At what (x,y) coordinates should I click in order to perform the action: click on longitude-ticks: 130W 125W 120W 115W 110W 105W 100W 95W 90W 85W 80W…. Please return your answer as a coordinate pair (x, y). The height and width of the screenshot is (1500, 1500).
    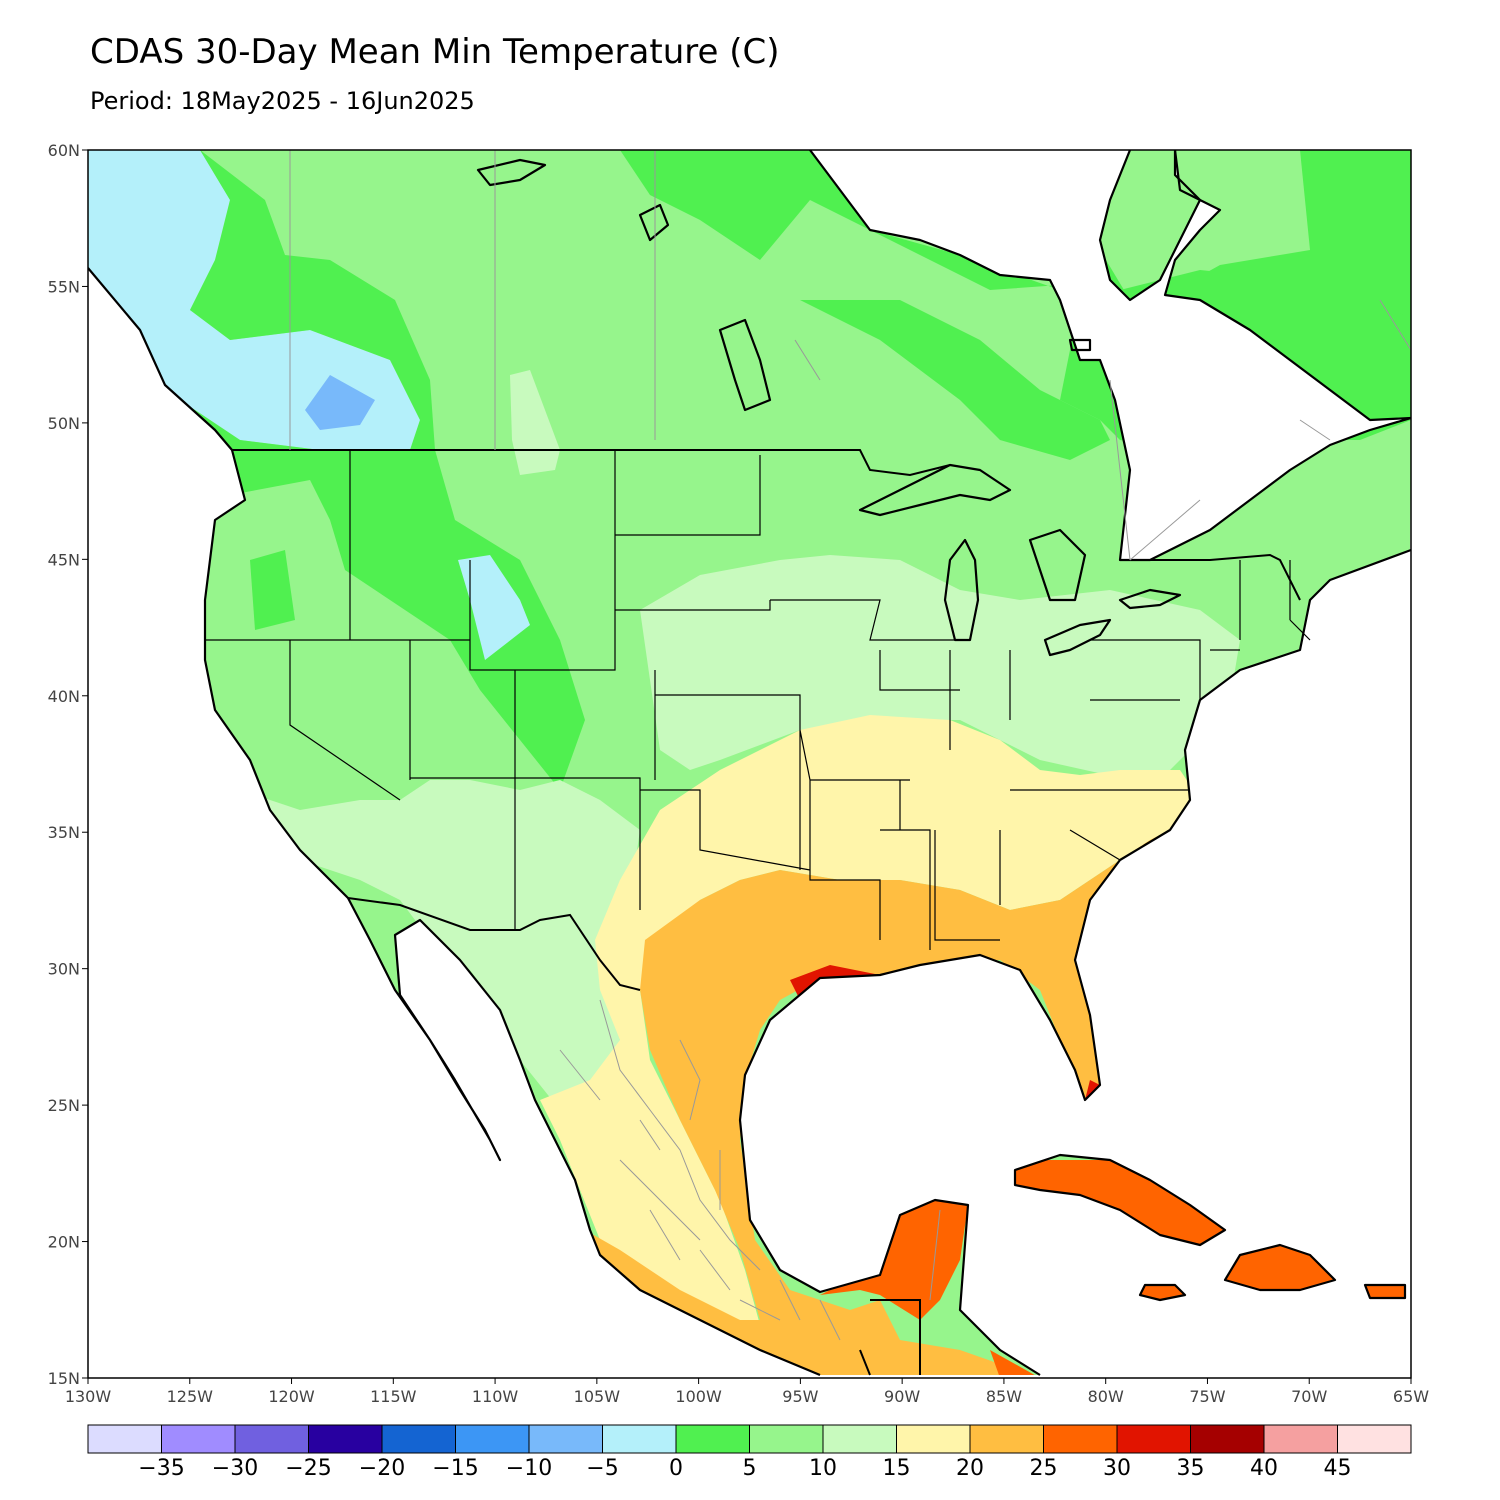
    Looking at the image, I should click on (747, 1392).